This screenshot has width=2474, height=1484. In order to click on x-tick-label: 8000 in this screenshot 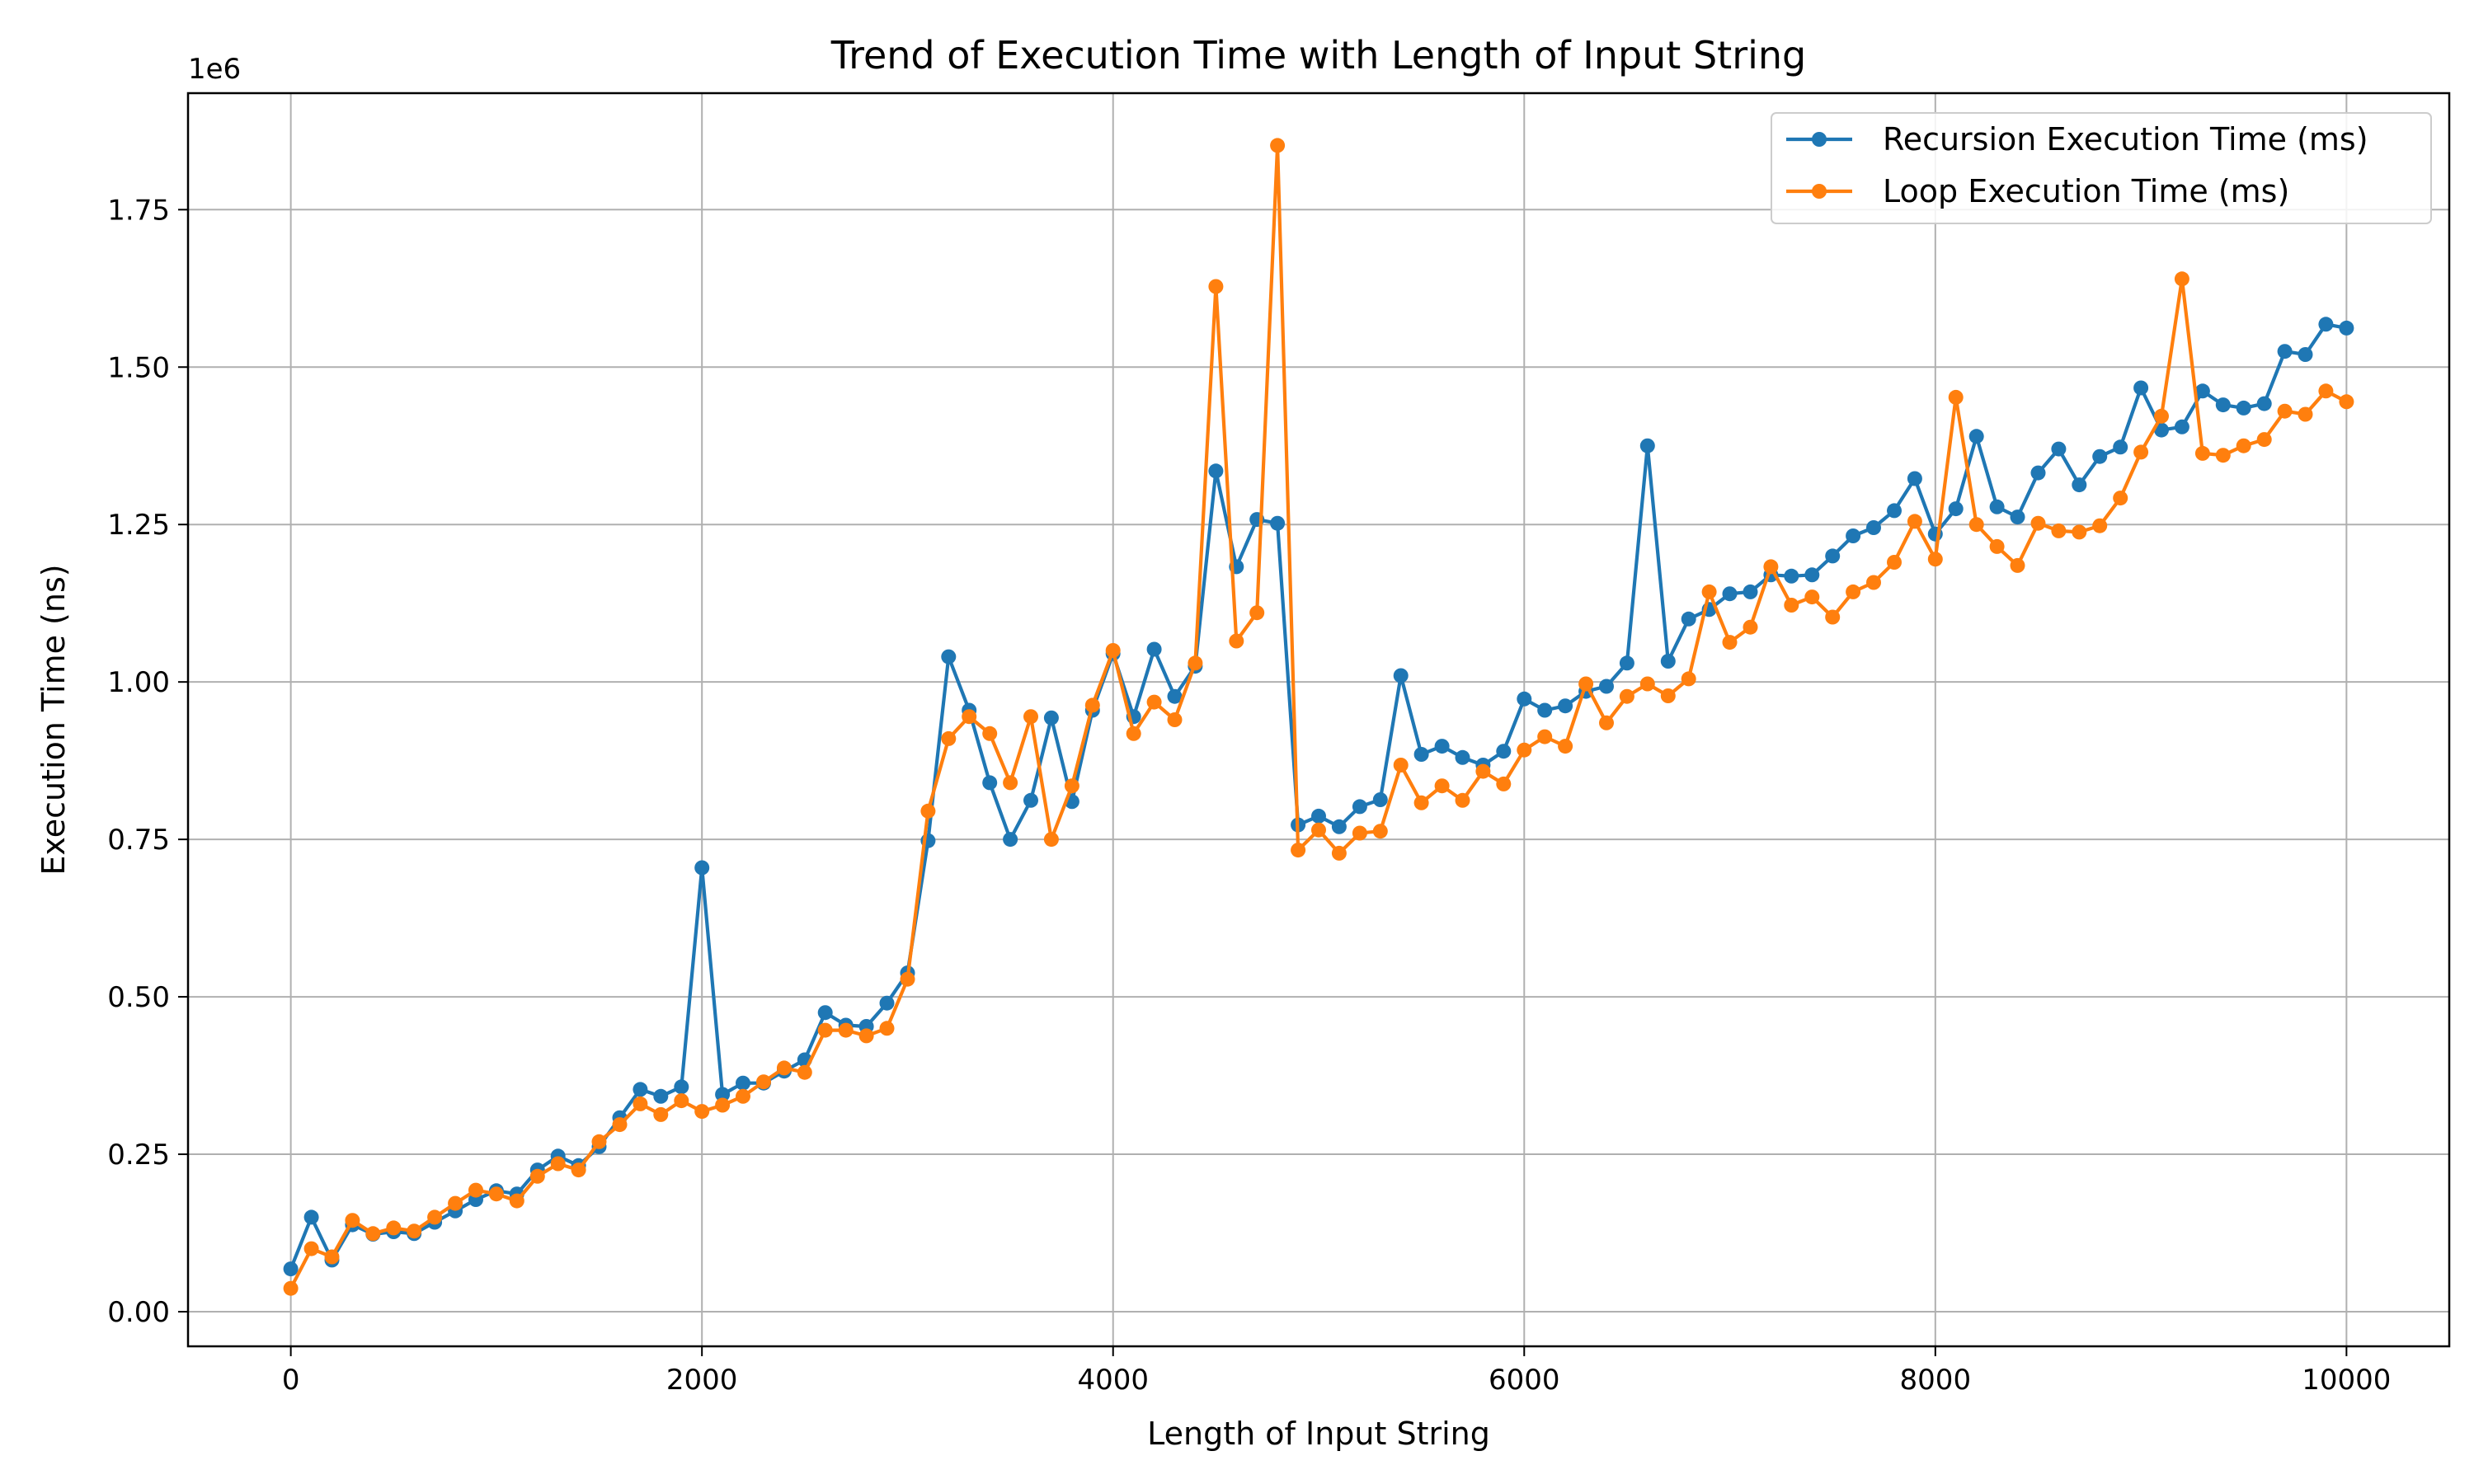, I will do `click(1936, 1380)`.